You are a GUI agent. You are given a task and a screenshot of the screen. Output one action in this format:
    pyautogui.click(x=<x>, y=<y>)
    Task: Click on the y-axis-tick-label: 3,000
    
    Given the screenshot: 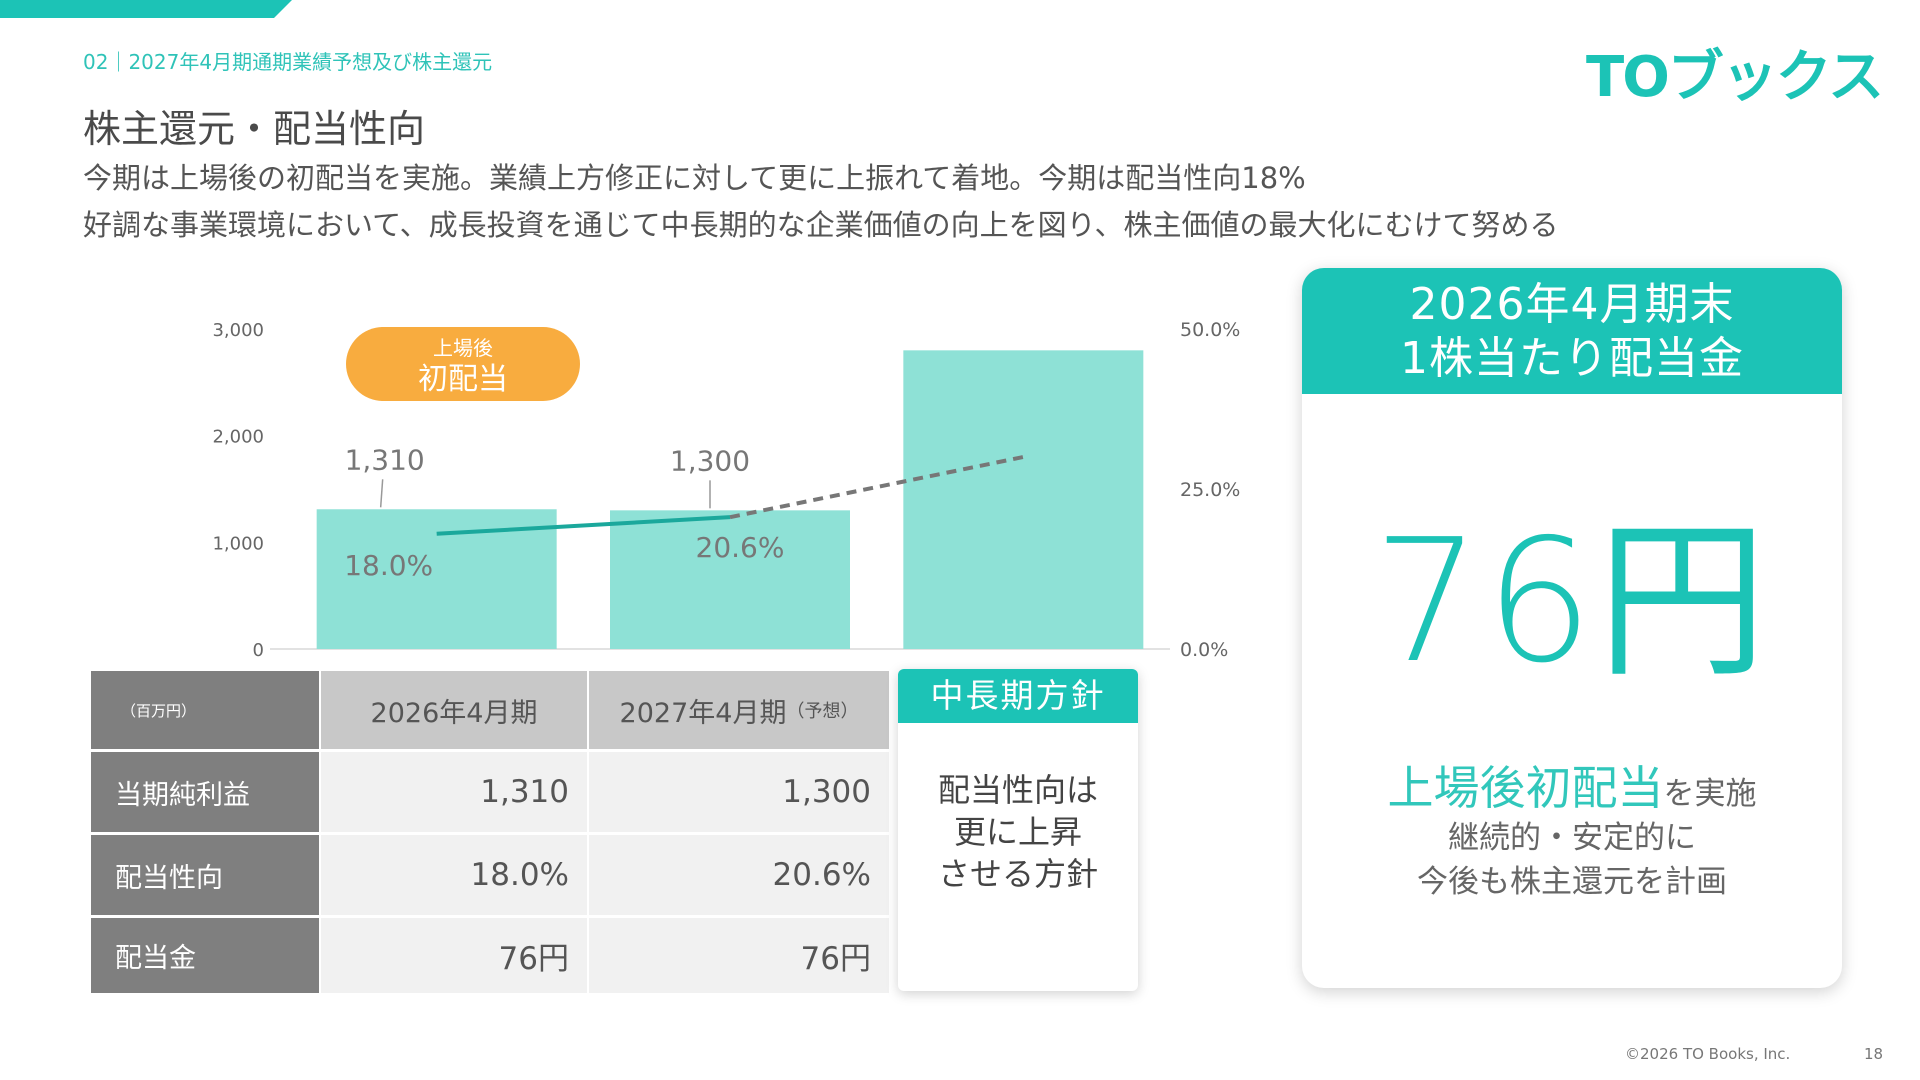 What is the action you would take?
    pyautogui.click(x=238, y=330)
    